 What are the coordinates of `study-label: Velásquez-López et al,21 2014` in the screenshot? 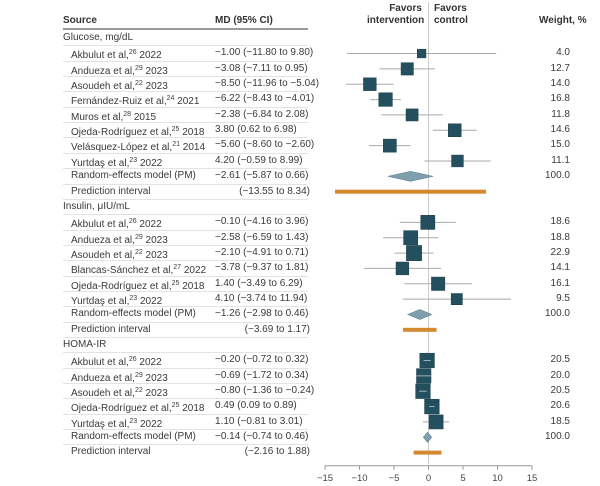 It's located at (138, 146).